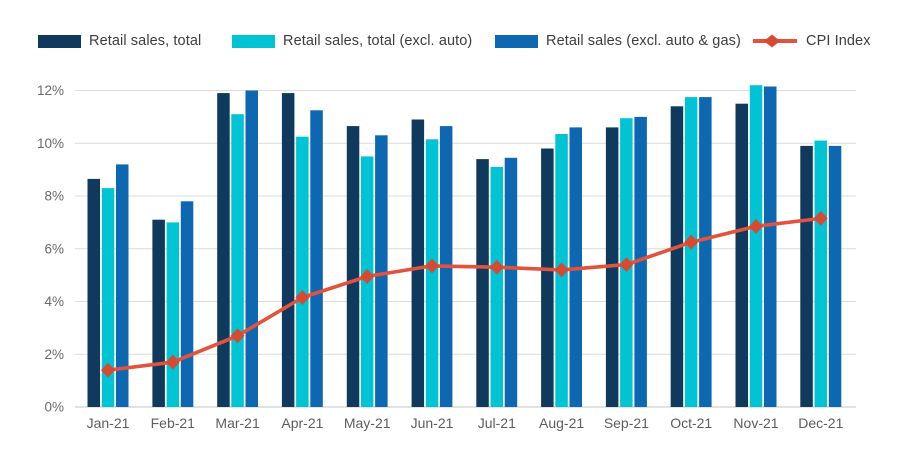  I want to click on x-tick-label: Sep-21, so click(626, 423).